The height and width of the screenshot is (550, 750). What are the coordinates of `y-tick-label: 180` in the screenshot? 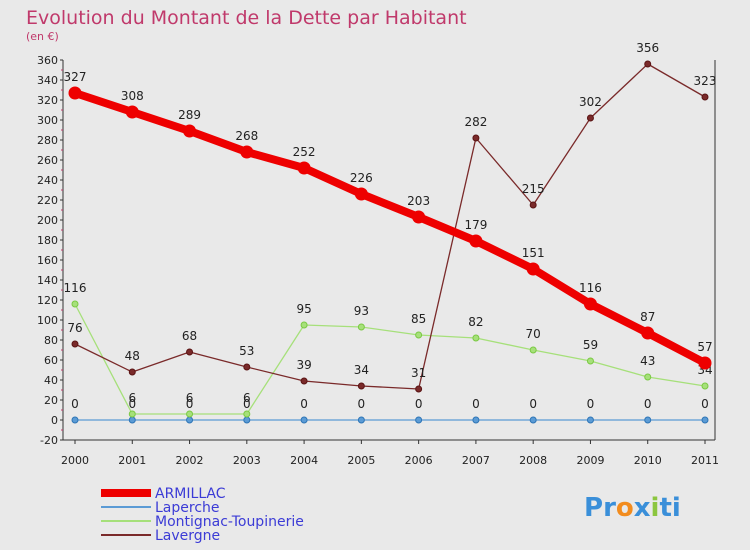 It's located at (47, 240).